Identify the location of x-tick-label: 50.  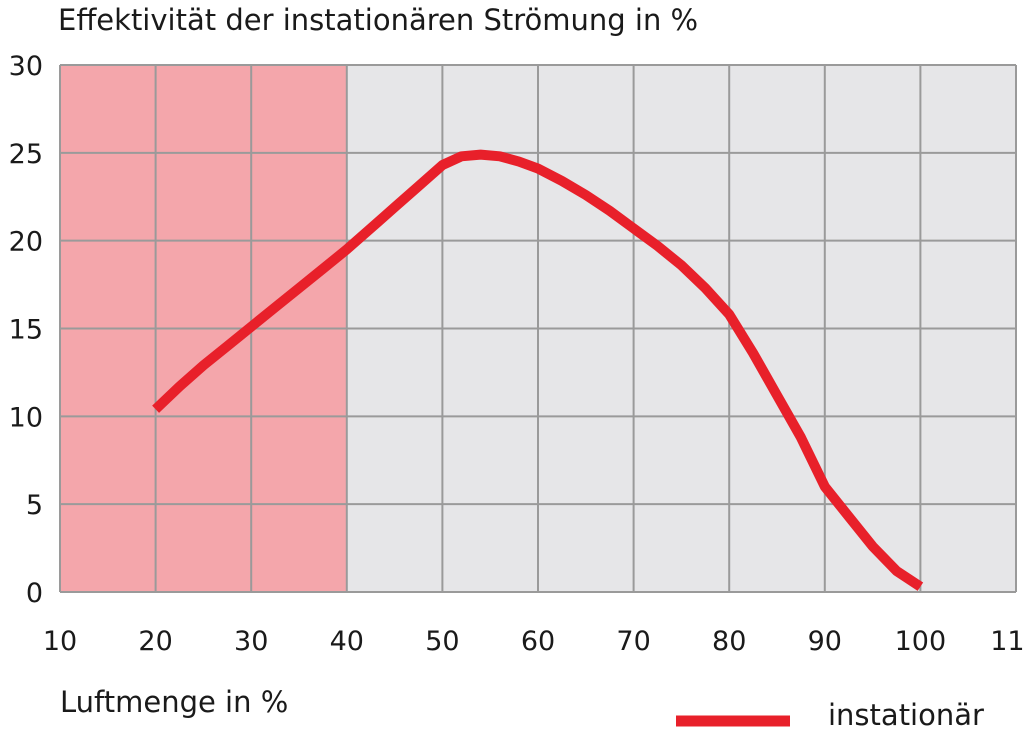
(442, 641).